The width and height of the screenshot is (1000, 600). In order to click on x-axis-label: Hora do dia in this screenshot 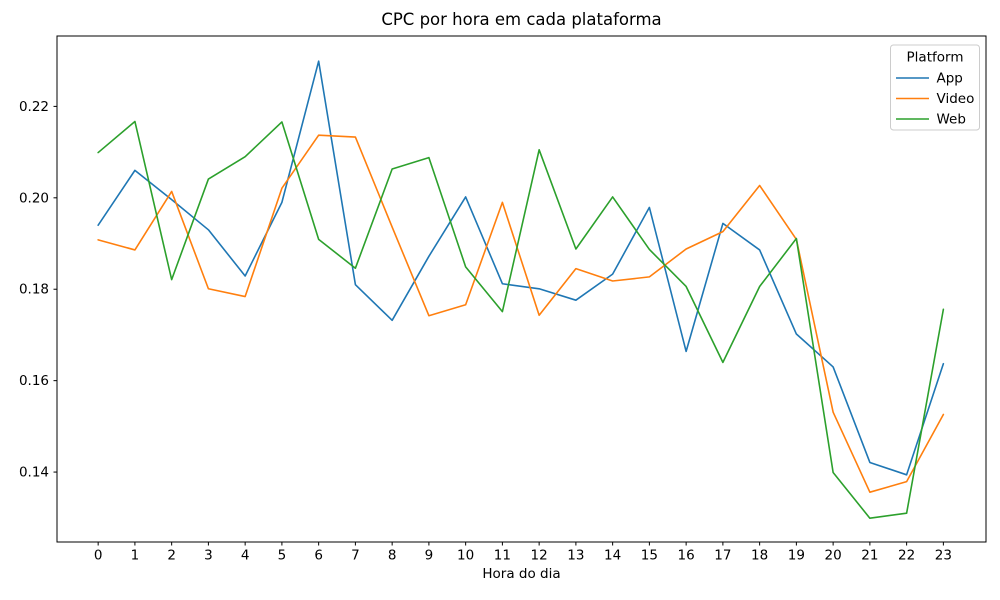, I will do `click(521, 574)`.